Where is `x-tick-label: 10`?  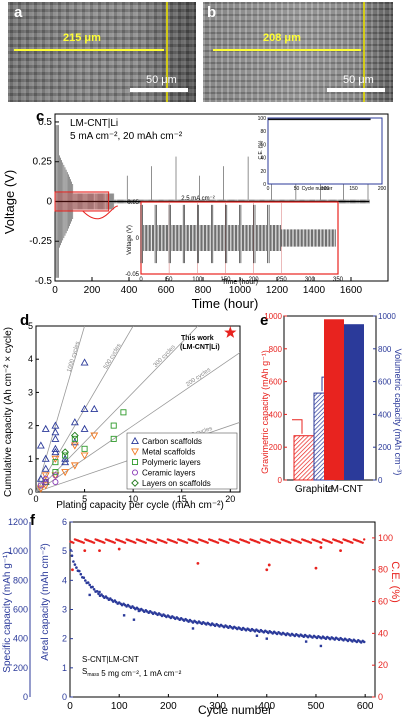 x-tick-label: 10 is located at coordinates (133, 499).